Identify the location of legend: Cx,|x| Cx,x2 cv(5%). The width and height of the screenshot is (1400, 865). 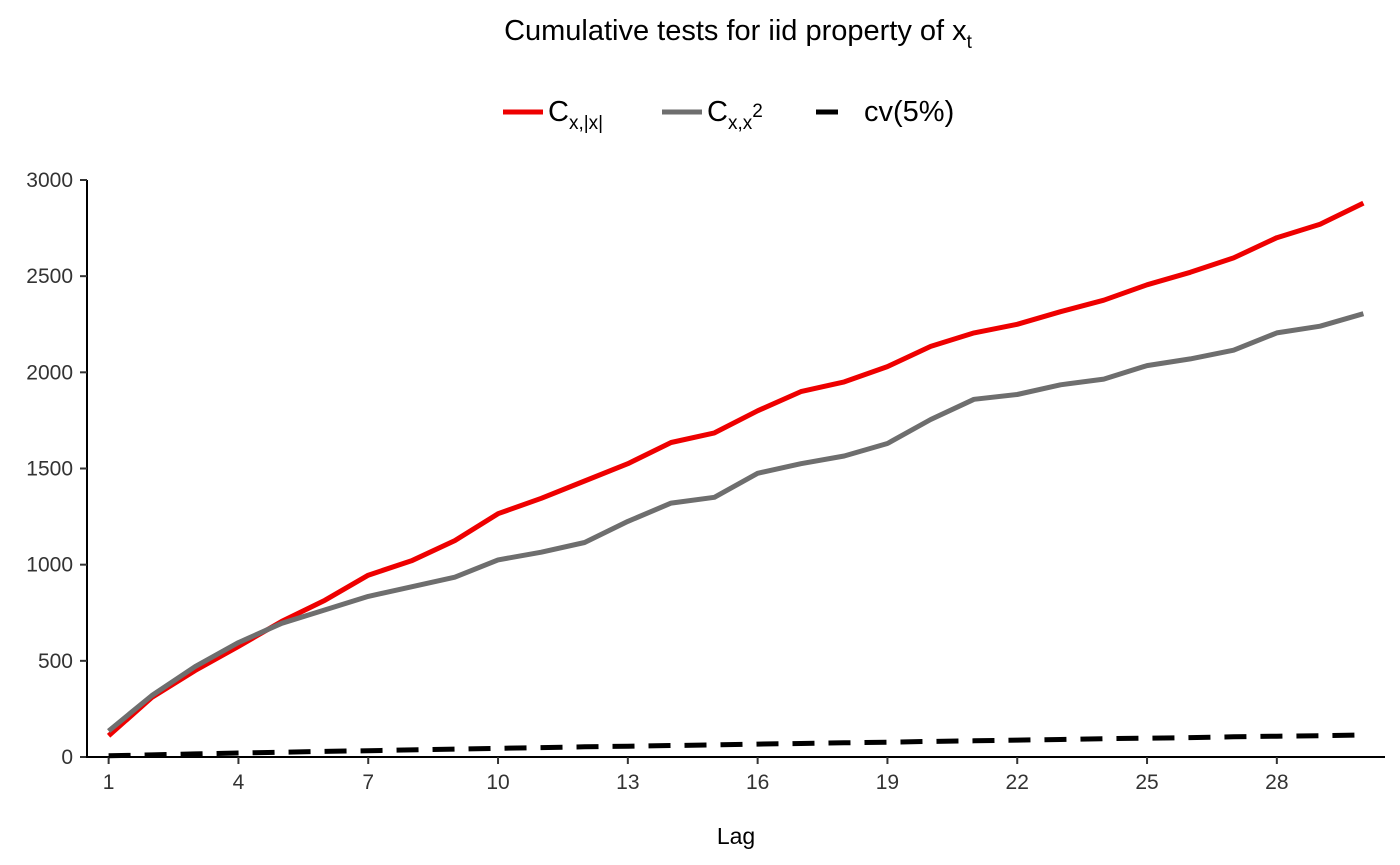
(728, 115).